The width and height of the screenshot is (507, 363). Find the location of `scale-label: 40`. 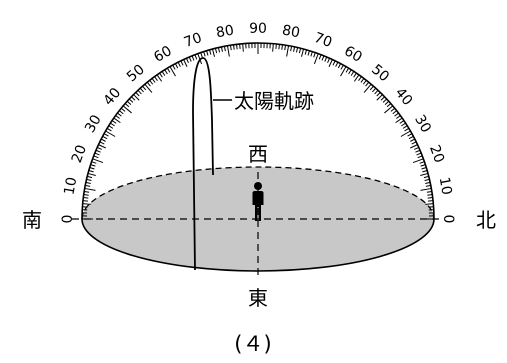

scale-label: 40 is located at coordinates (113, 97).